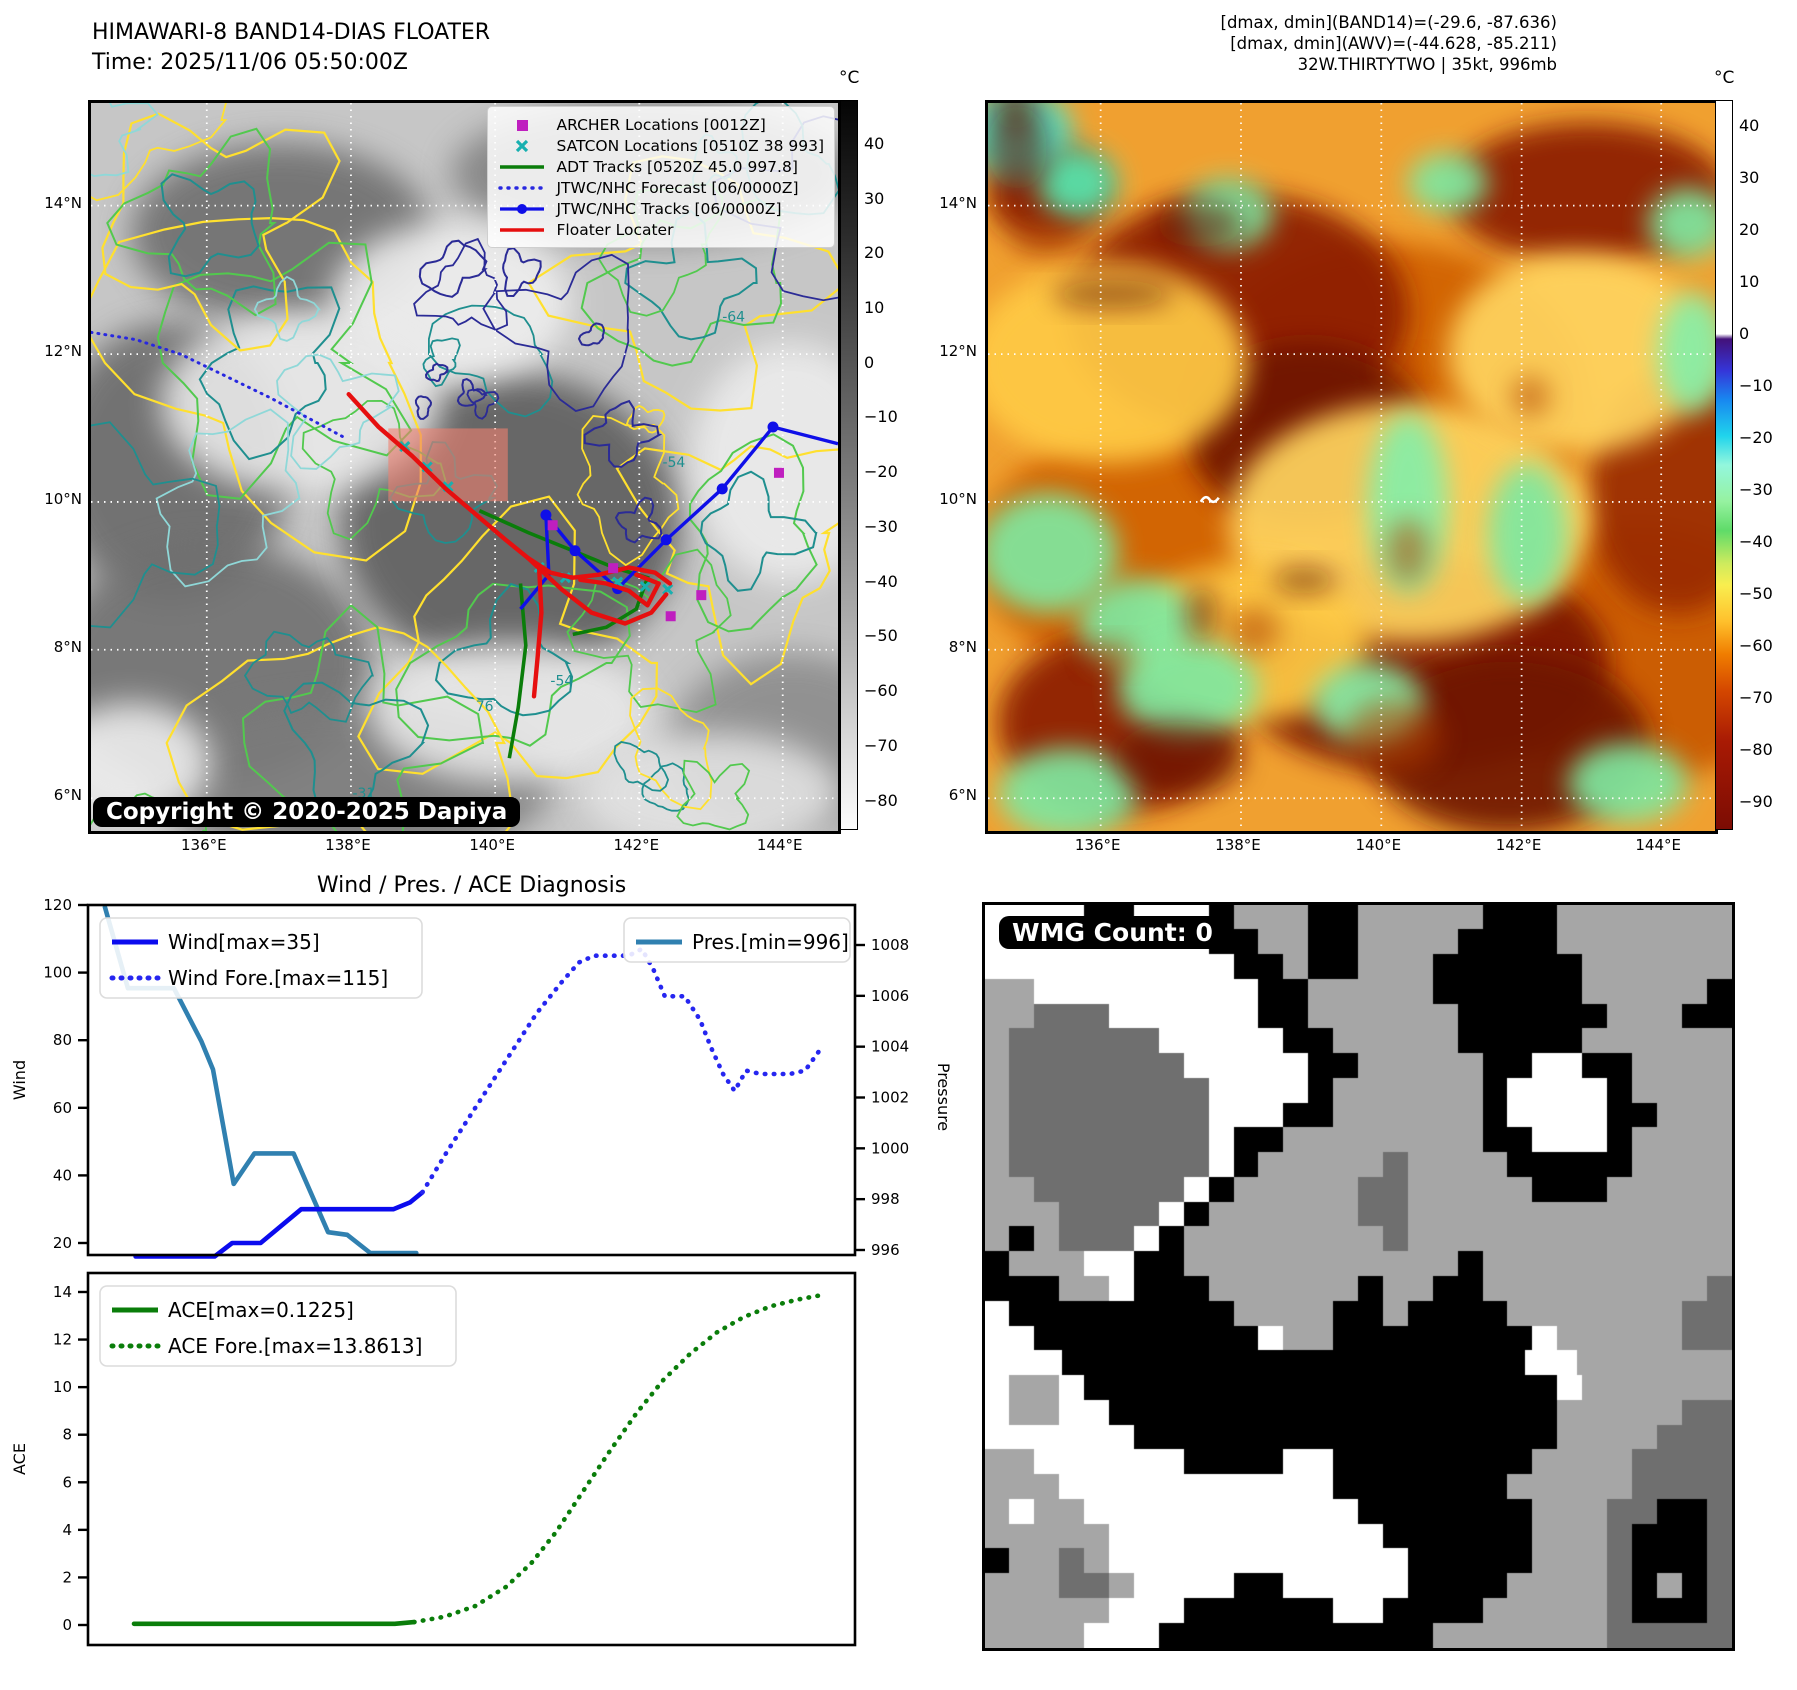  I want to click on pressure-tick-label: 1000, so click(890, 1148).